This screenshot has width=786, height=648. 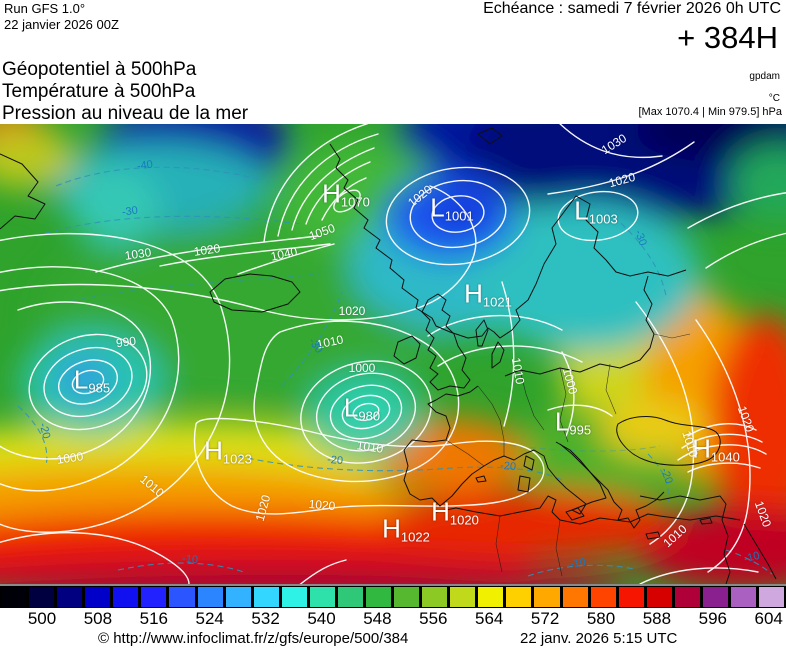 I want to click on colorbar-tick: 564, so click(x=489, y=618).